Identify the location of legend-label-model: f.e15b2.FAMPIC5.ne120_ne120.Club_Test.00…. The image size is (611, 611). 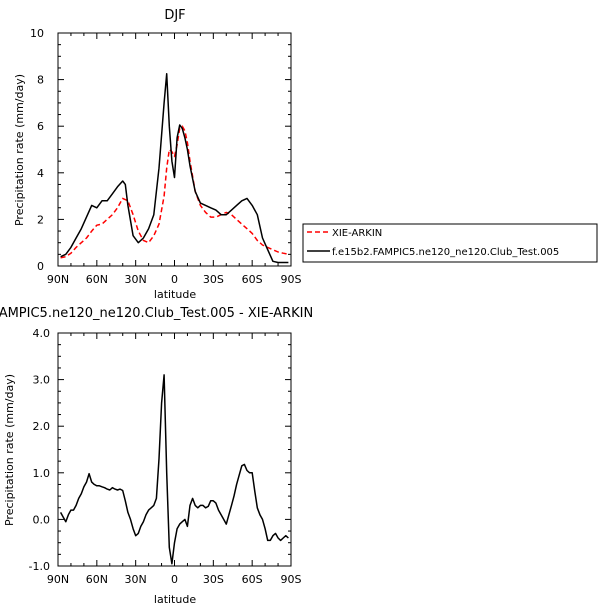
(445, 252).